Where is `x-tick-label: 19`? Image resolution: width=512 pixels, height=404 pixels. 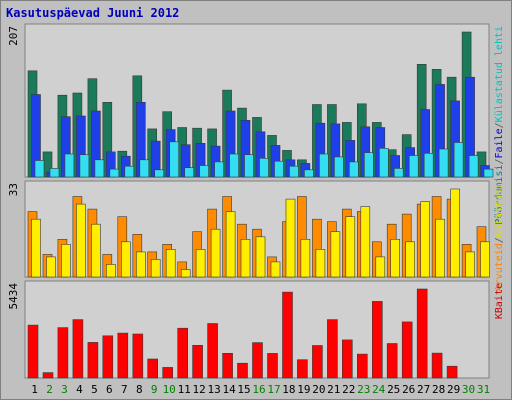
x-tick-label: 19 is located at coordinates (303, 389).